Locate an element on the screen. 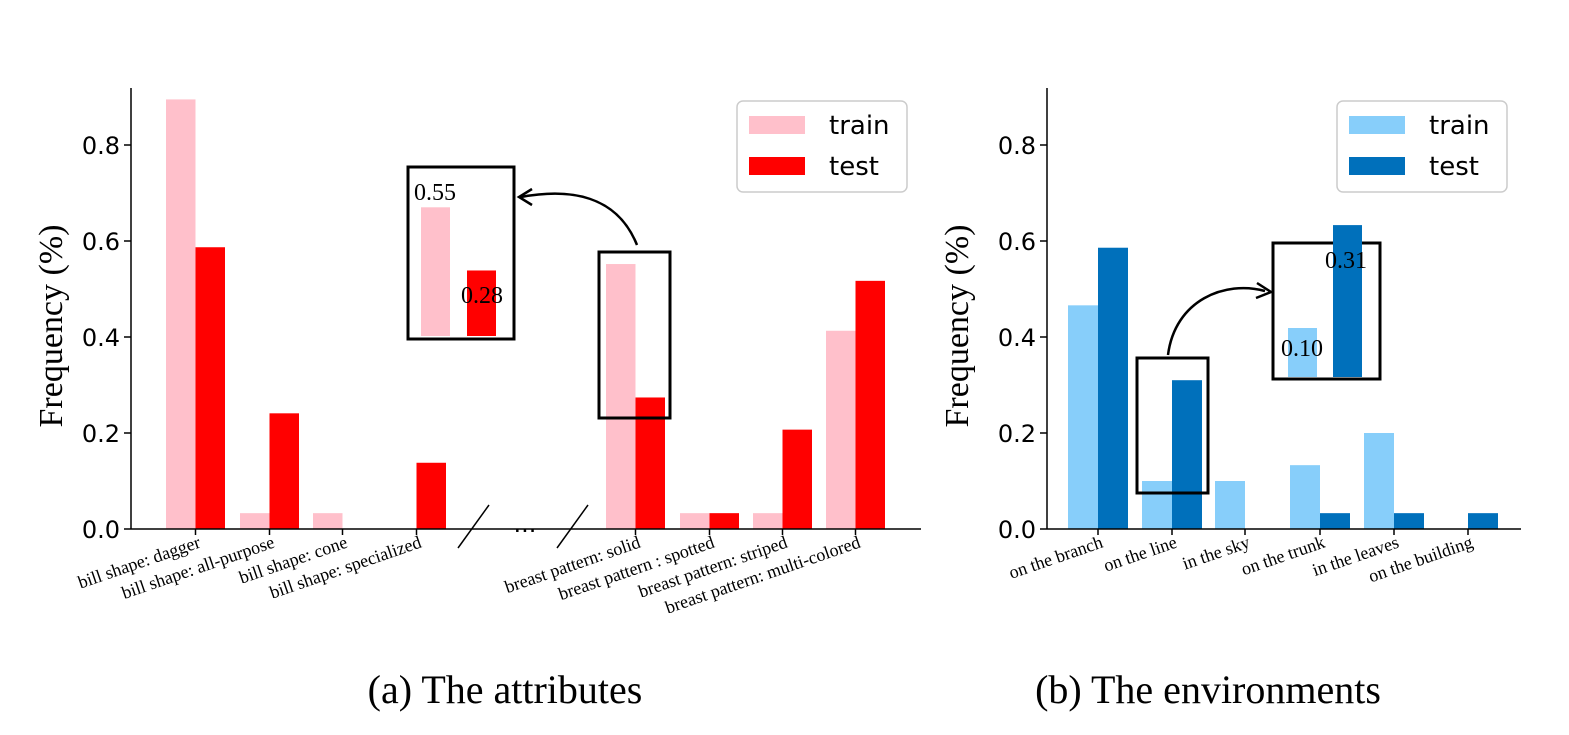 Image resolution: width=1569 pixels, height=735 pixels. chart-a-axis-break-left is located at coordinates (473, 526).